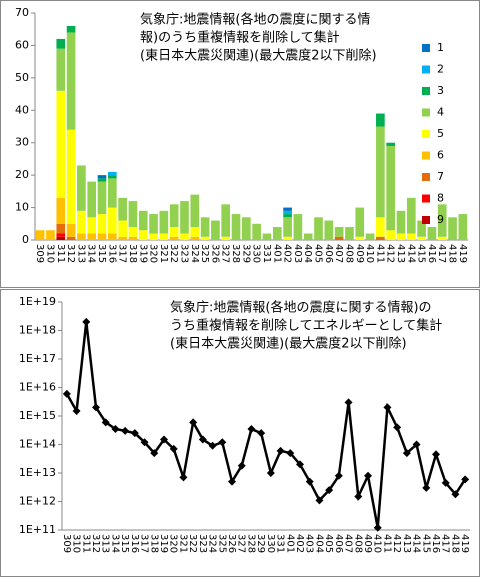 Image resolution: width=480 pixels, height=581 pixels. I want to click on y-tick-label: 1E+14, so click(37, 444).